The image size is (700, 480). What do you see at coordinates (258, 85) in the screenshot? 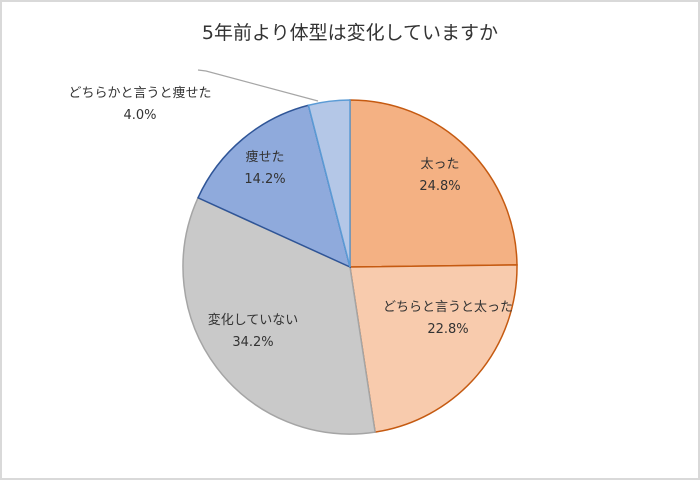
I see `leader-line` at bounding box center [258, 85].